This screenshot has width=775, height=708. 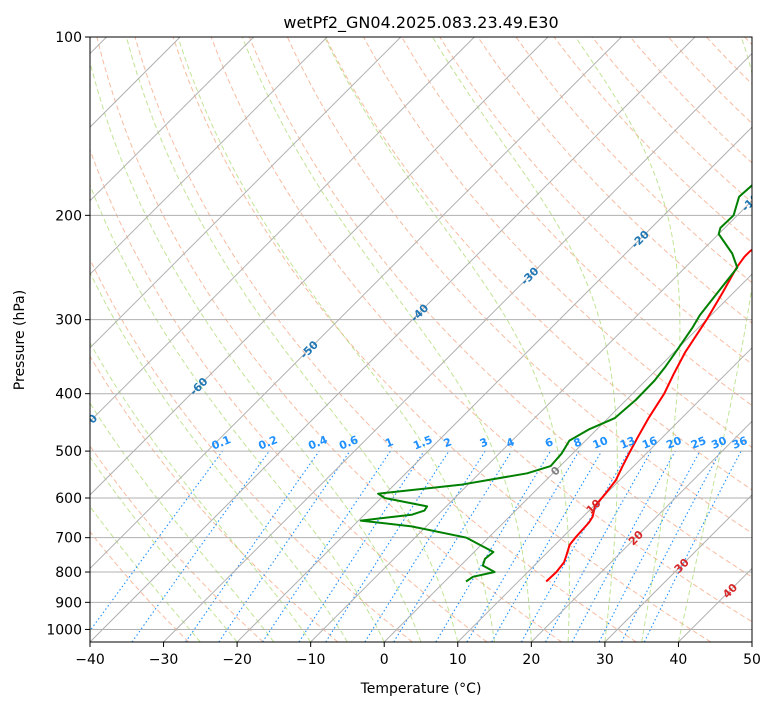 What do you see at coordinates (739, 443) in the screenshot?
I see `mixing-ratio-label: 36` at bounding box center [739, 443].